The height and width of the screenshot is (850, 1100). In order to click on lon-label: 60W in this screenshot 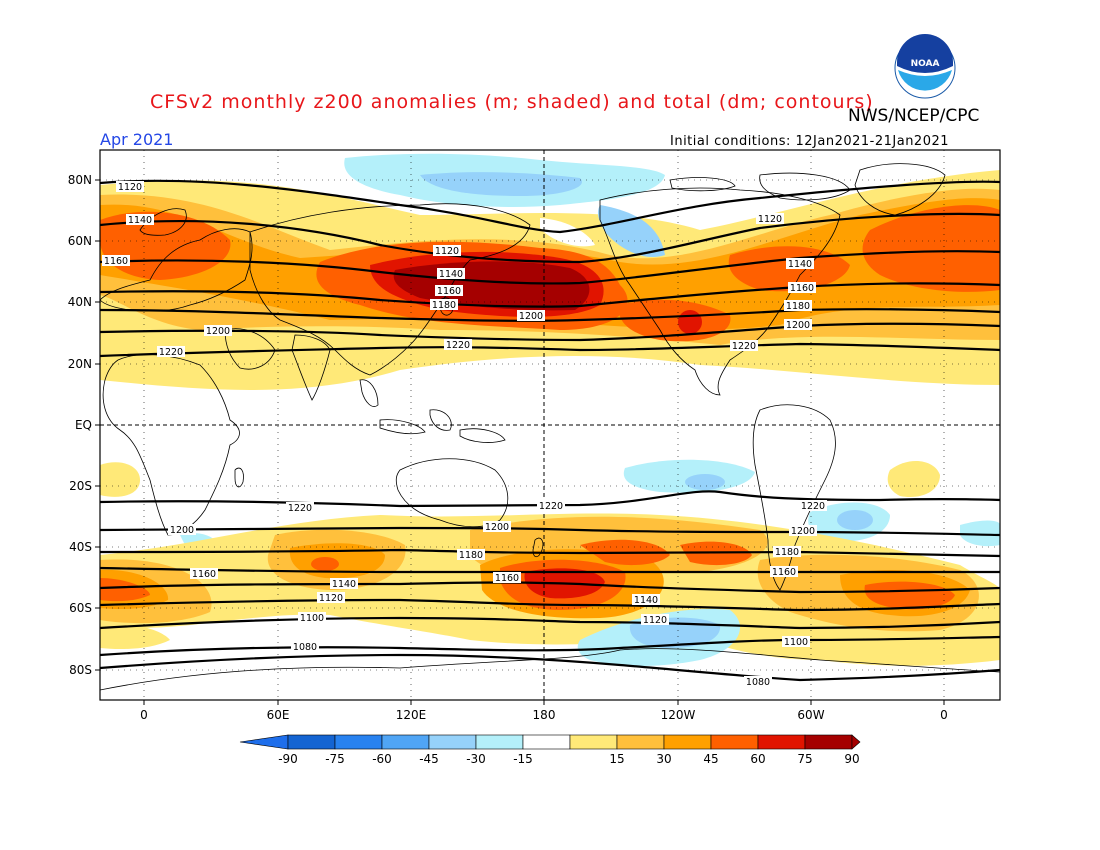, I will do `click(810, 715)`.